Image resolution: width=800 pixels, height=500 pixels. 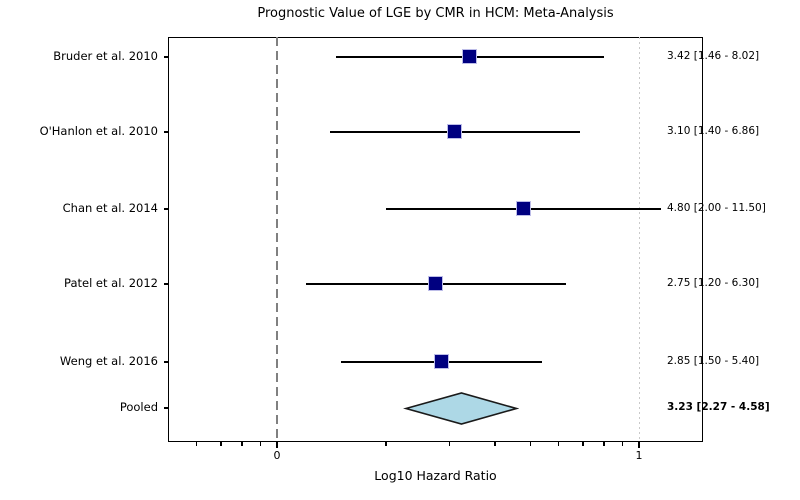 What do you see at coordinates (108, 361) in the screenshot?
I see `study-label: Weng et al. 2016` at bounding box center [108, 361].